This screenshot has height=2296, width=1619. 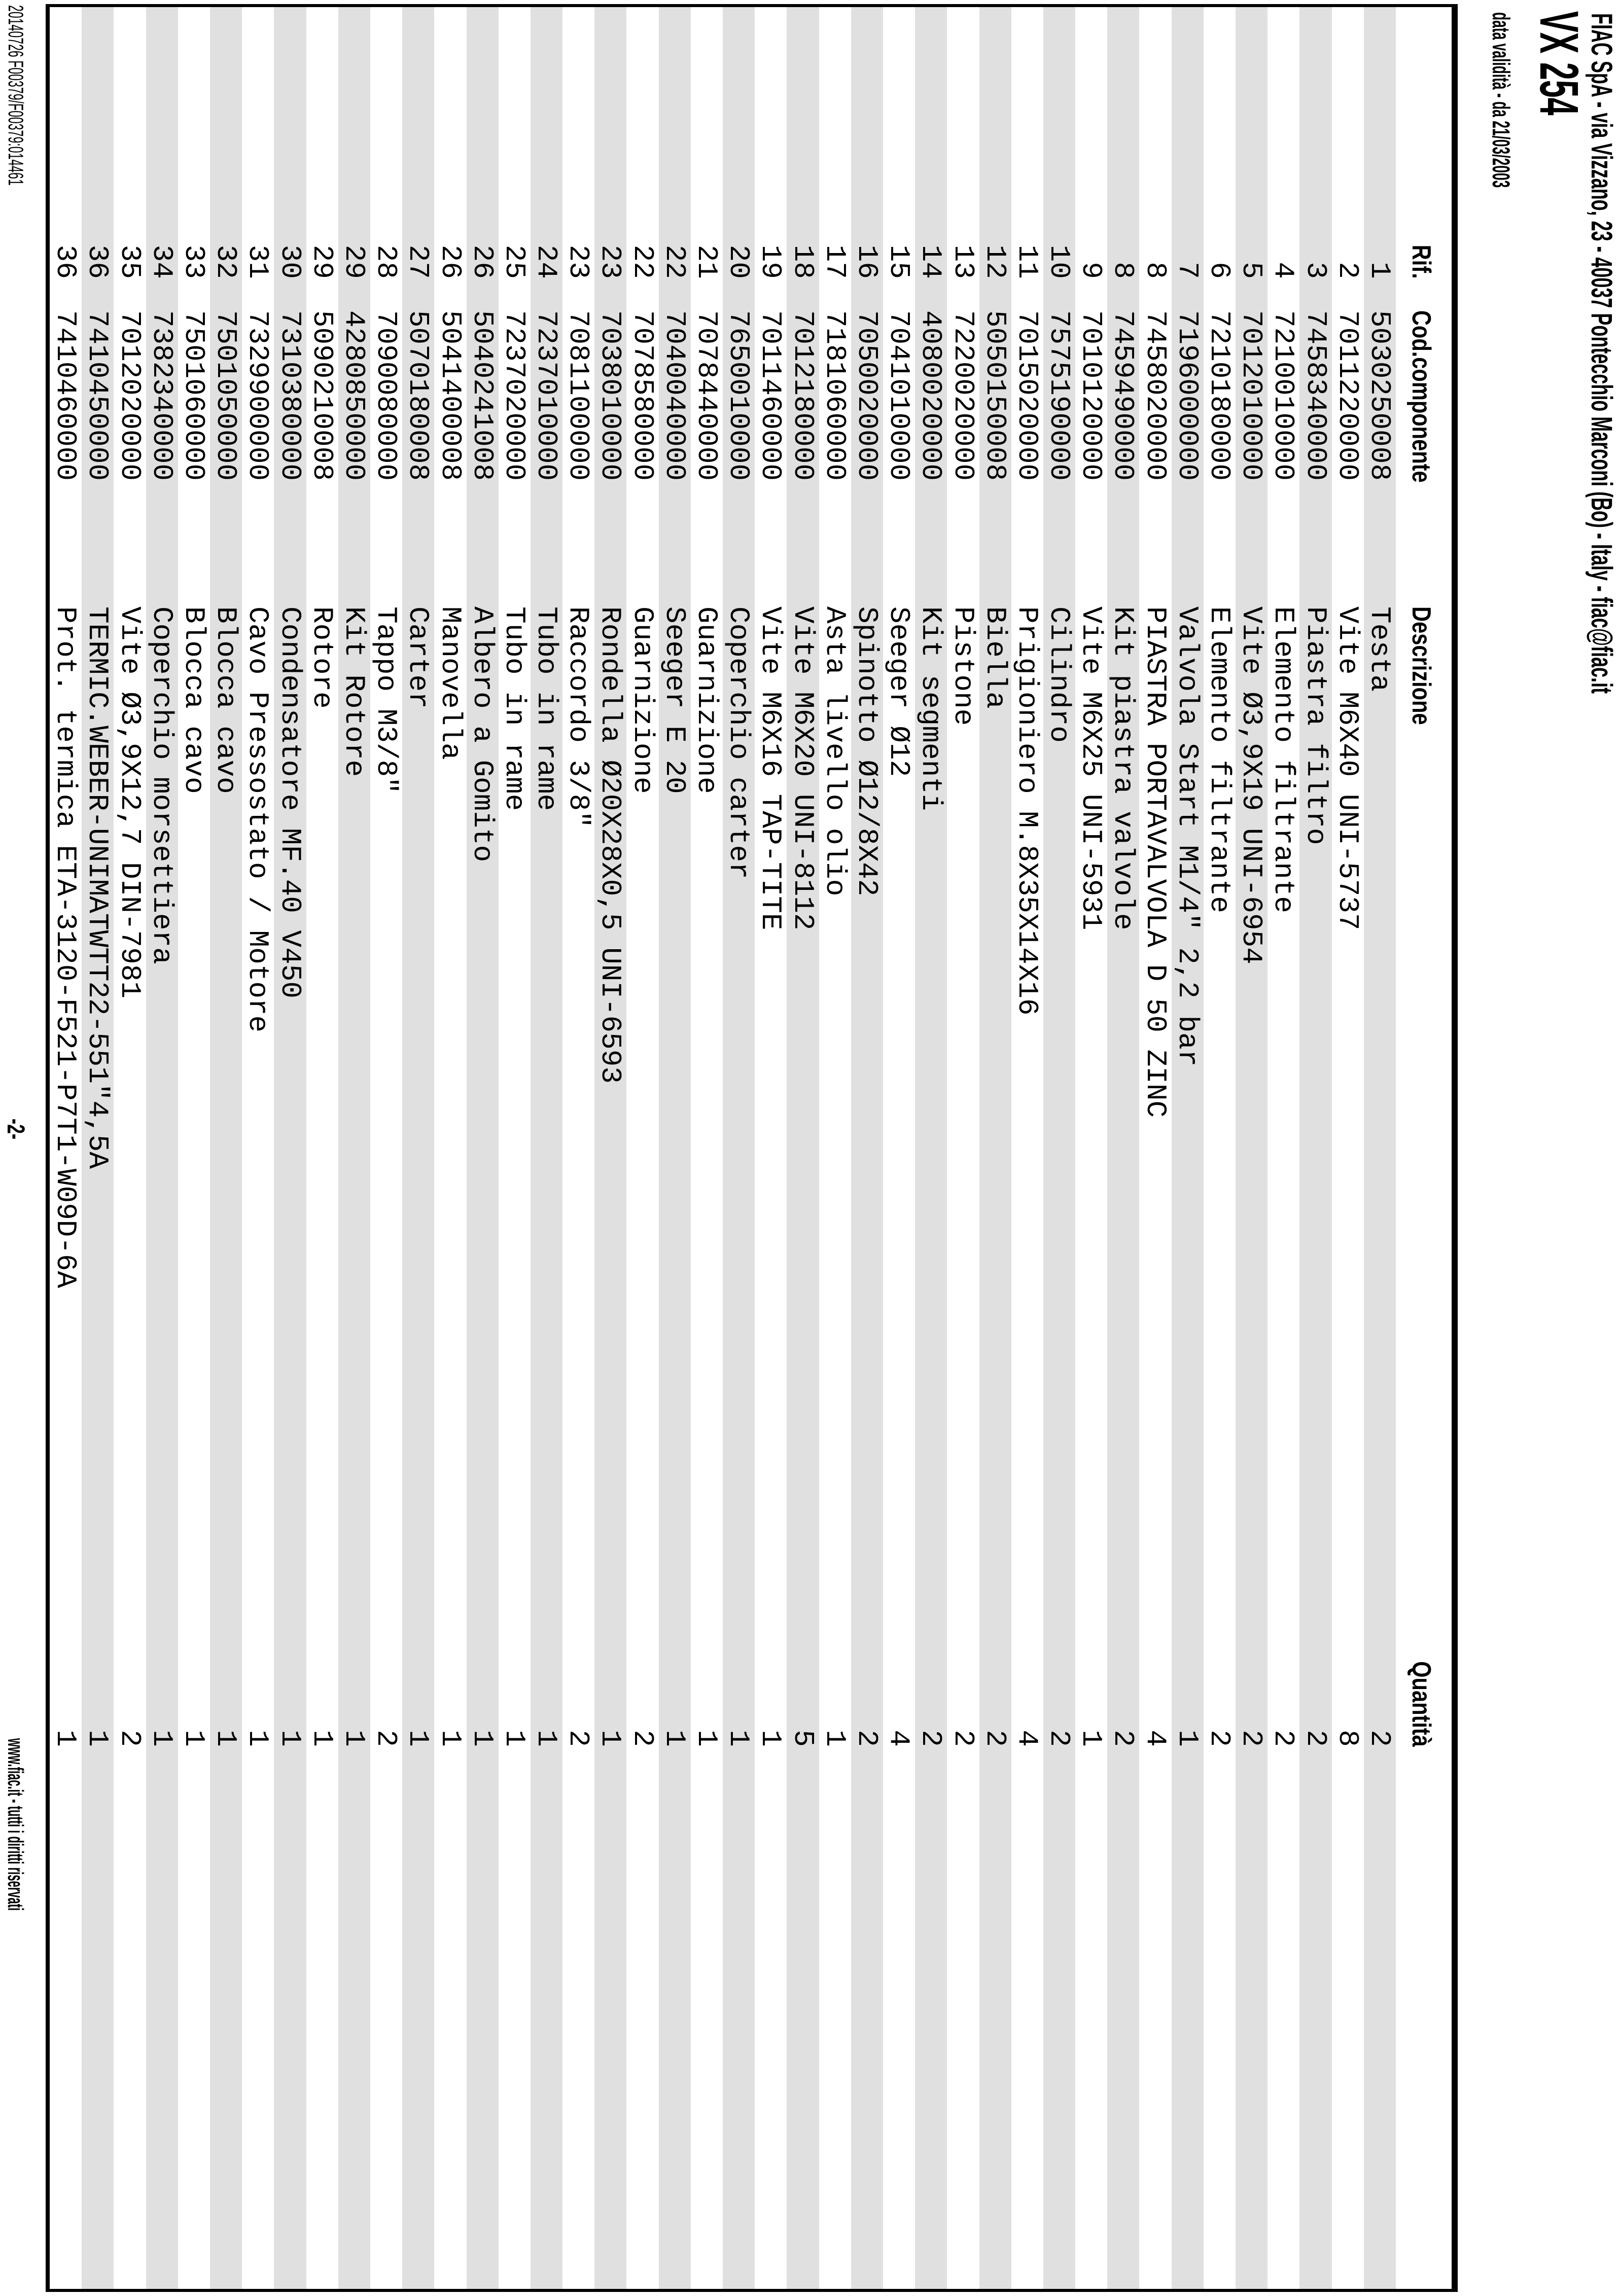 I want to click on validity-date: data validità - da 21/03/2003, so click(x=1500, y=100).